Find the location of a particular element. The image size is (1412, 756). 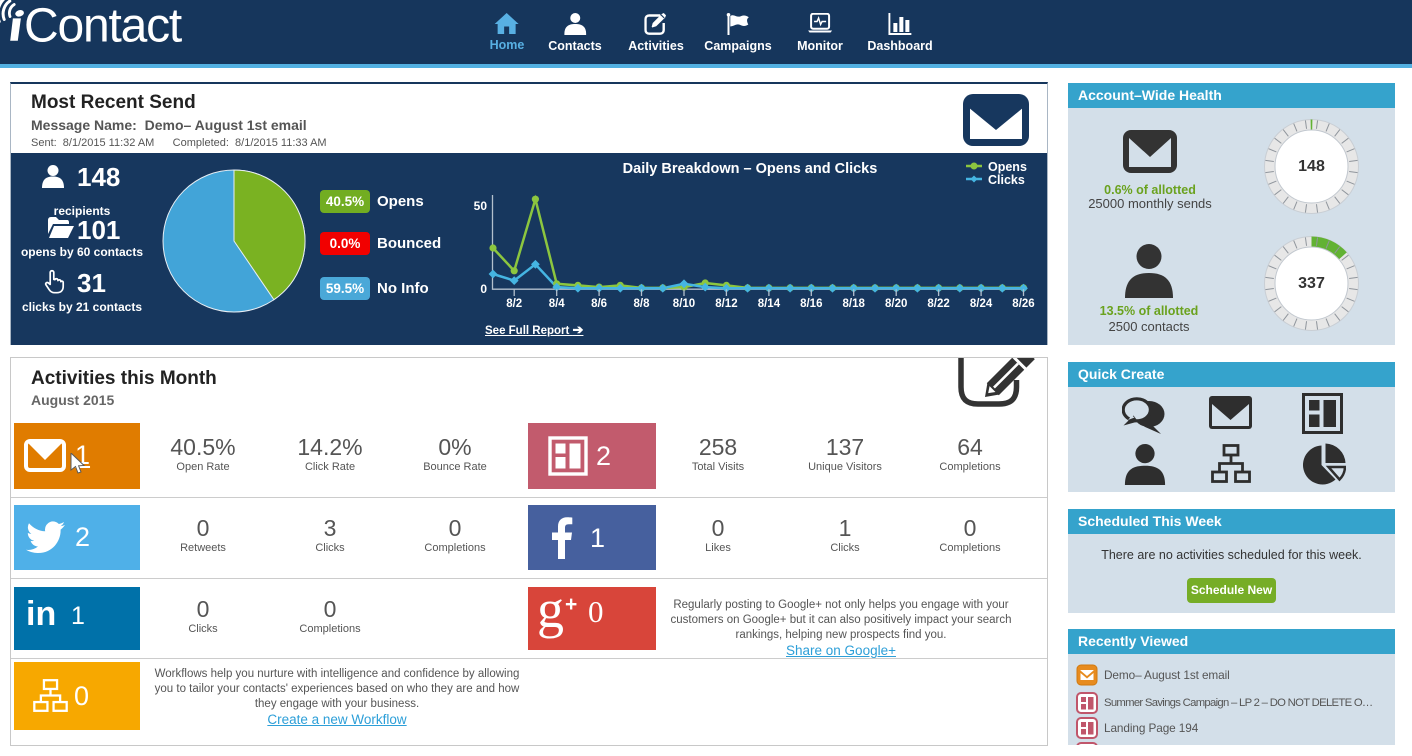

svg-text: Opens is located at coordinates (1007, 167).